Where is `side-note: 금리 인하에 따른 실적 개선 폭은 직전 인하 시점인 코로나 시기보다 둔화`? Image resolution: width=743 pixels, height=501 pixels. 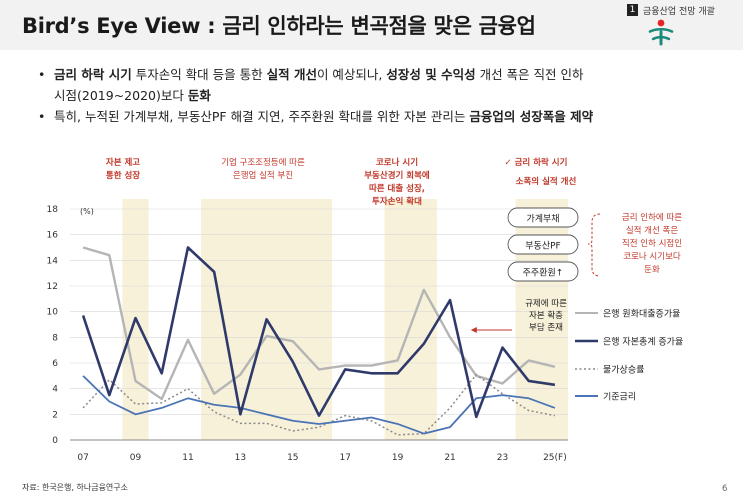
side-note: 금리 인하에 따른 실적 개선 폭은 직전 인하 시점인 코로나 시기보다 둔화 is located at coordinates (652, 243).